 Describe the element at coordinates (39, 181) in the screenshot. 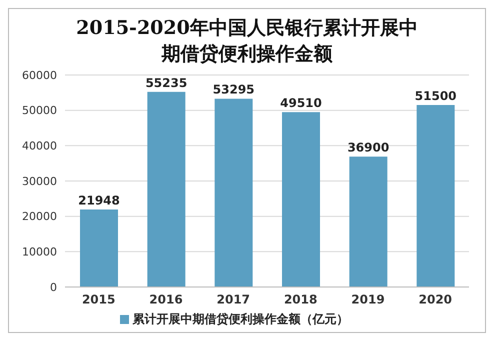

I see `y-tick-label: 30000` at that location.